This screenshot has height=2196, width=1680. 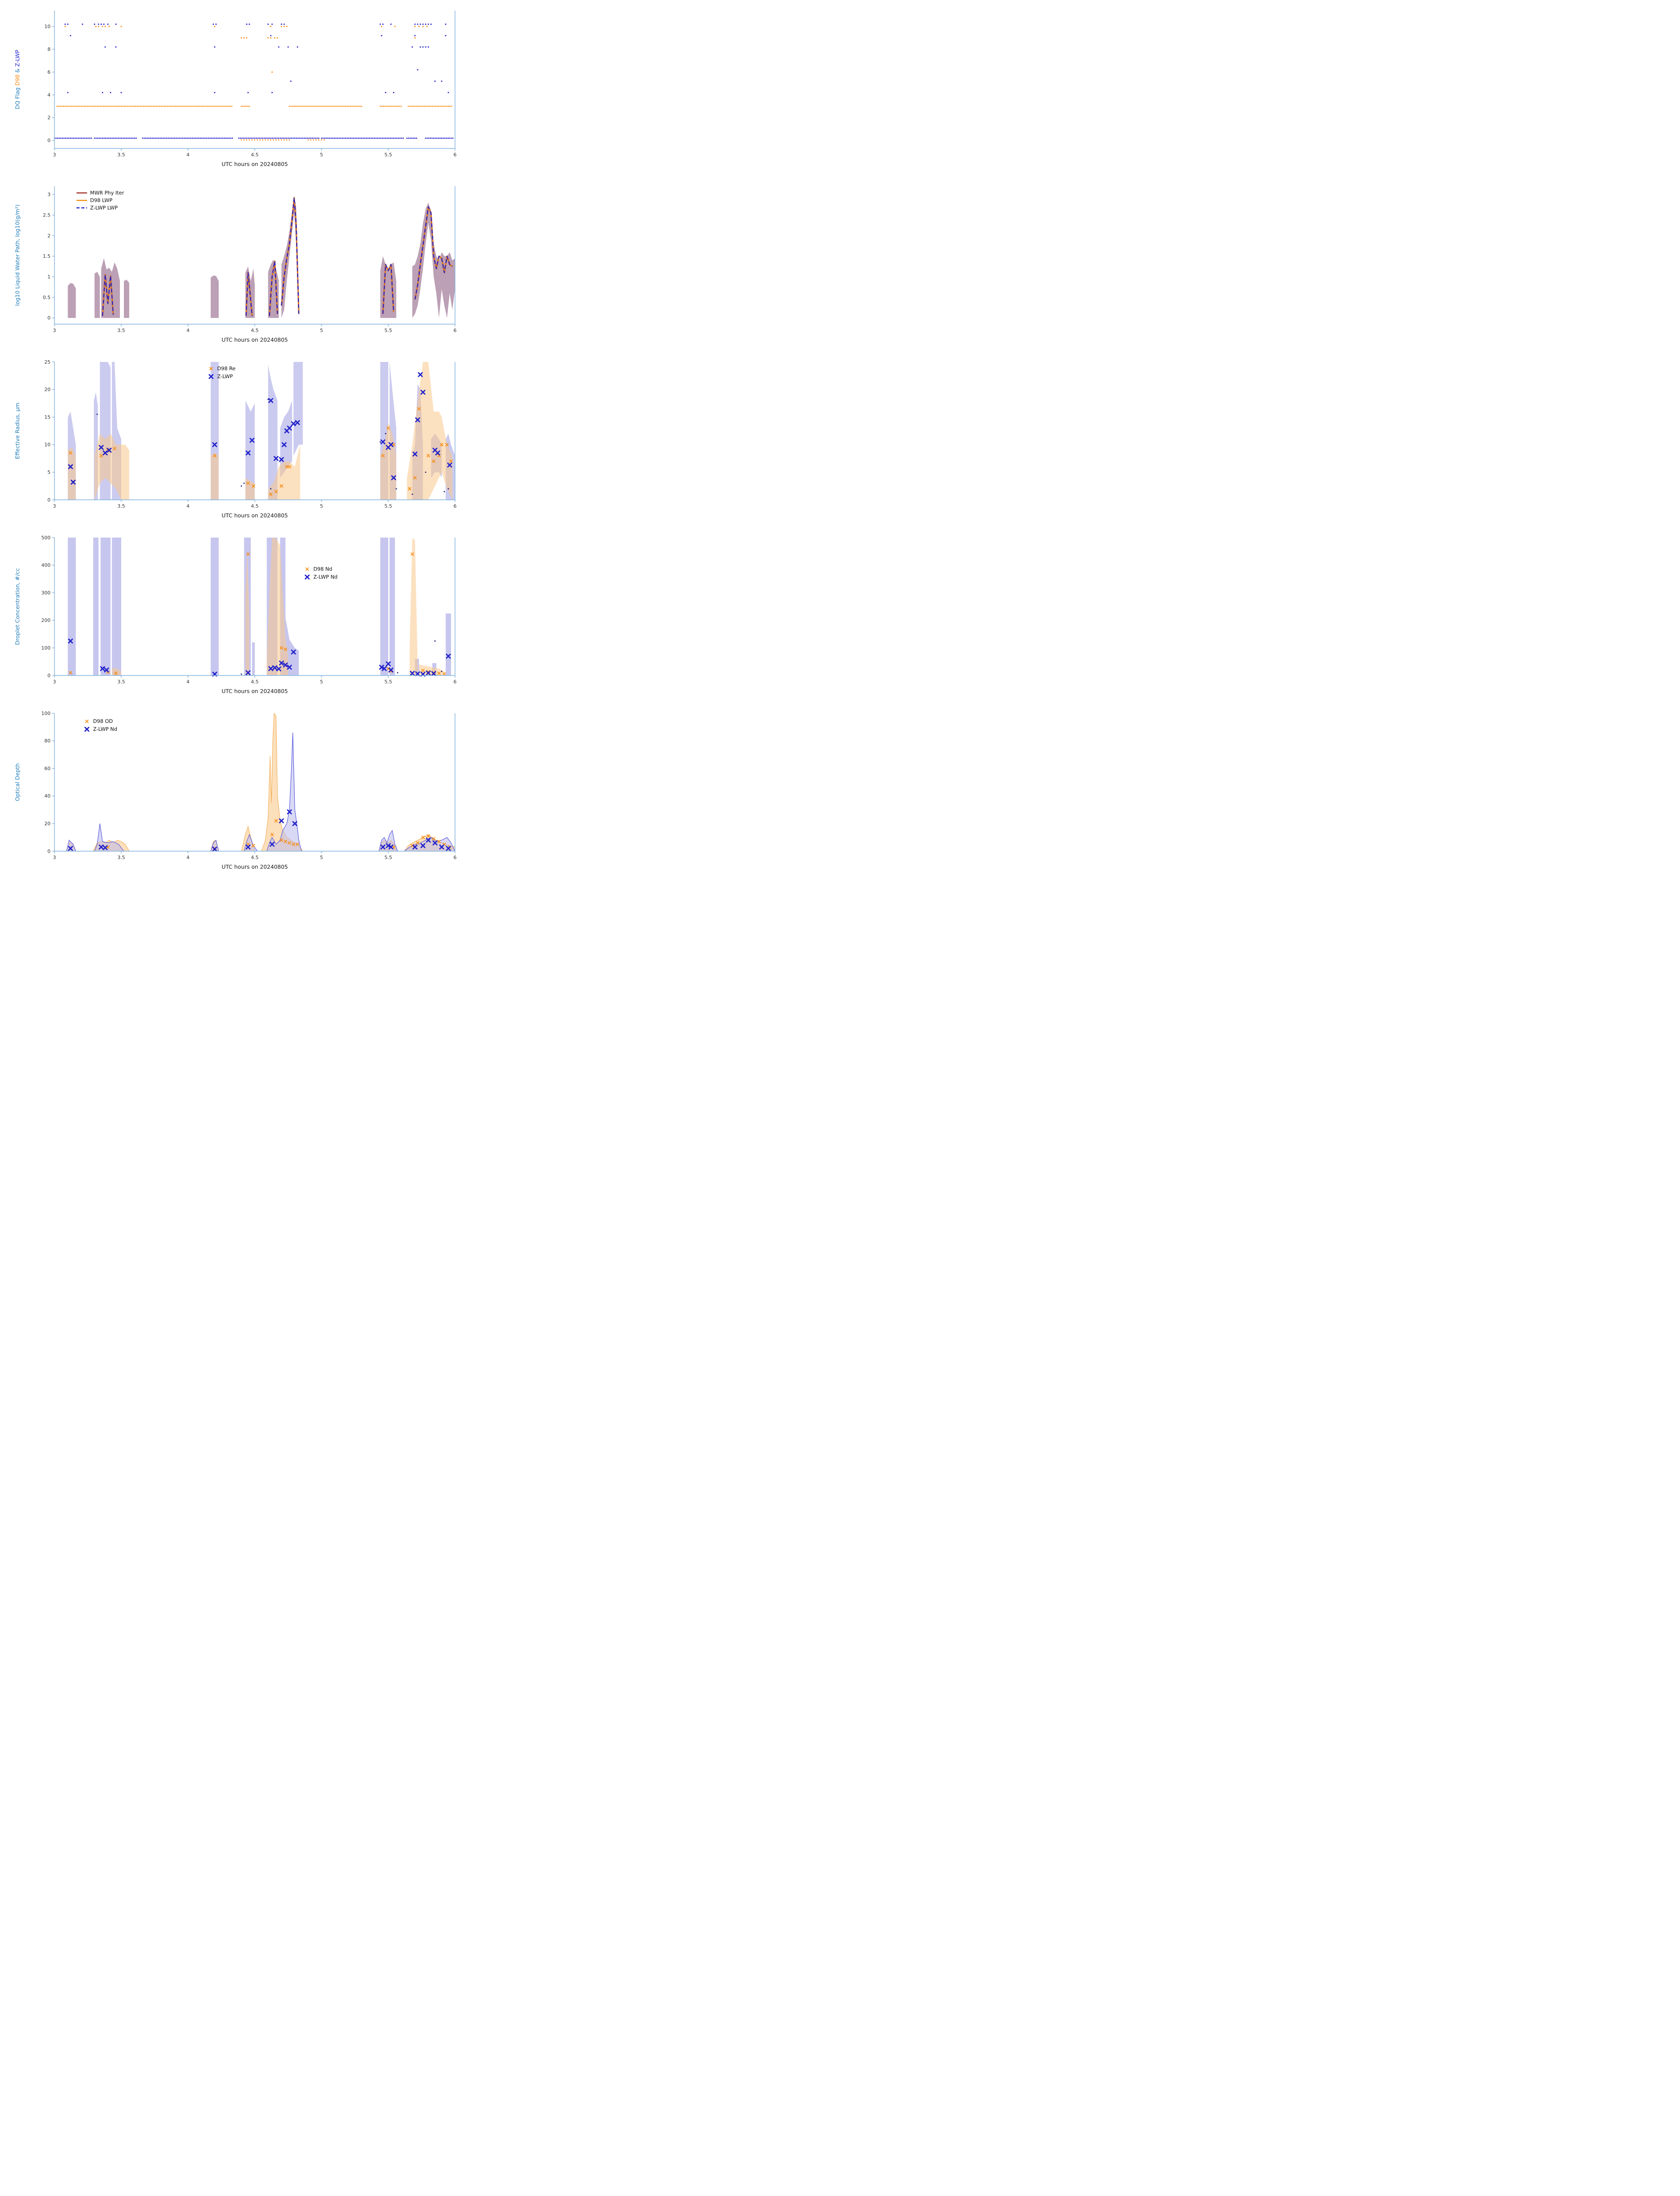 I want to click on zlwp-re-extra-points, so click(x=273, y=447).